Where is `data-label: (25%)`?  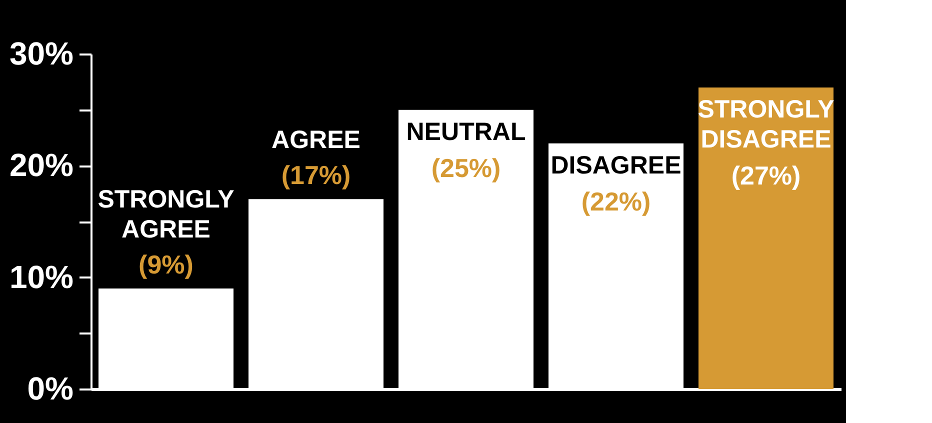 data-label: (25%) is located at coordinates (466, 167).